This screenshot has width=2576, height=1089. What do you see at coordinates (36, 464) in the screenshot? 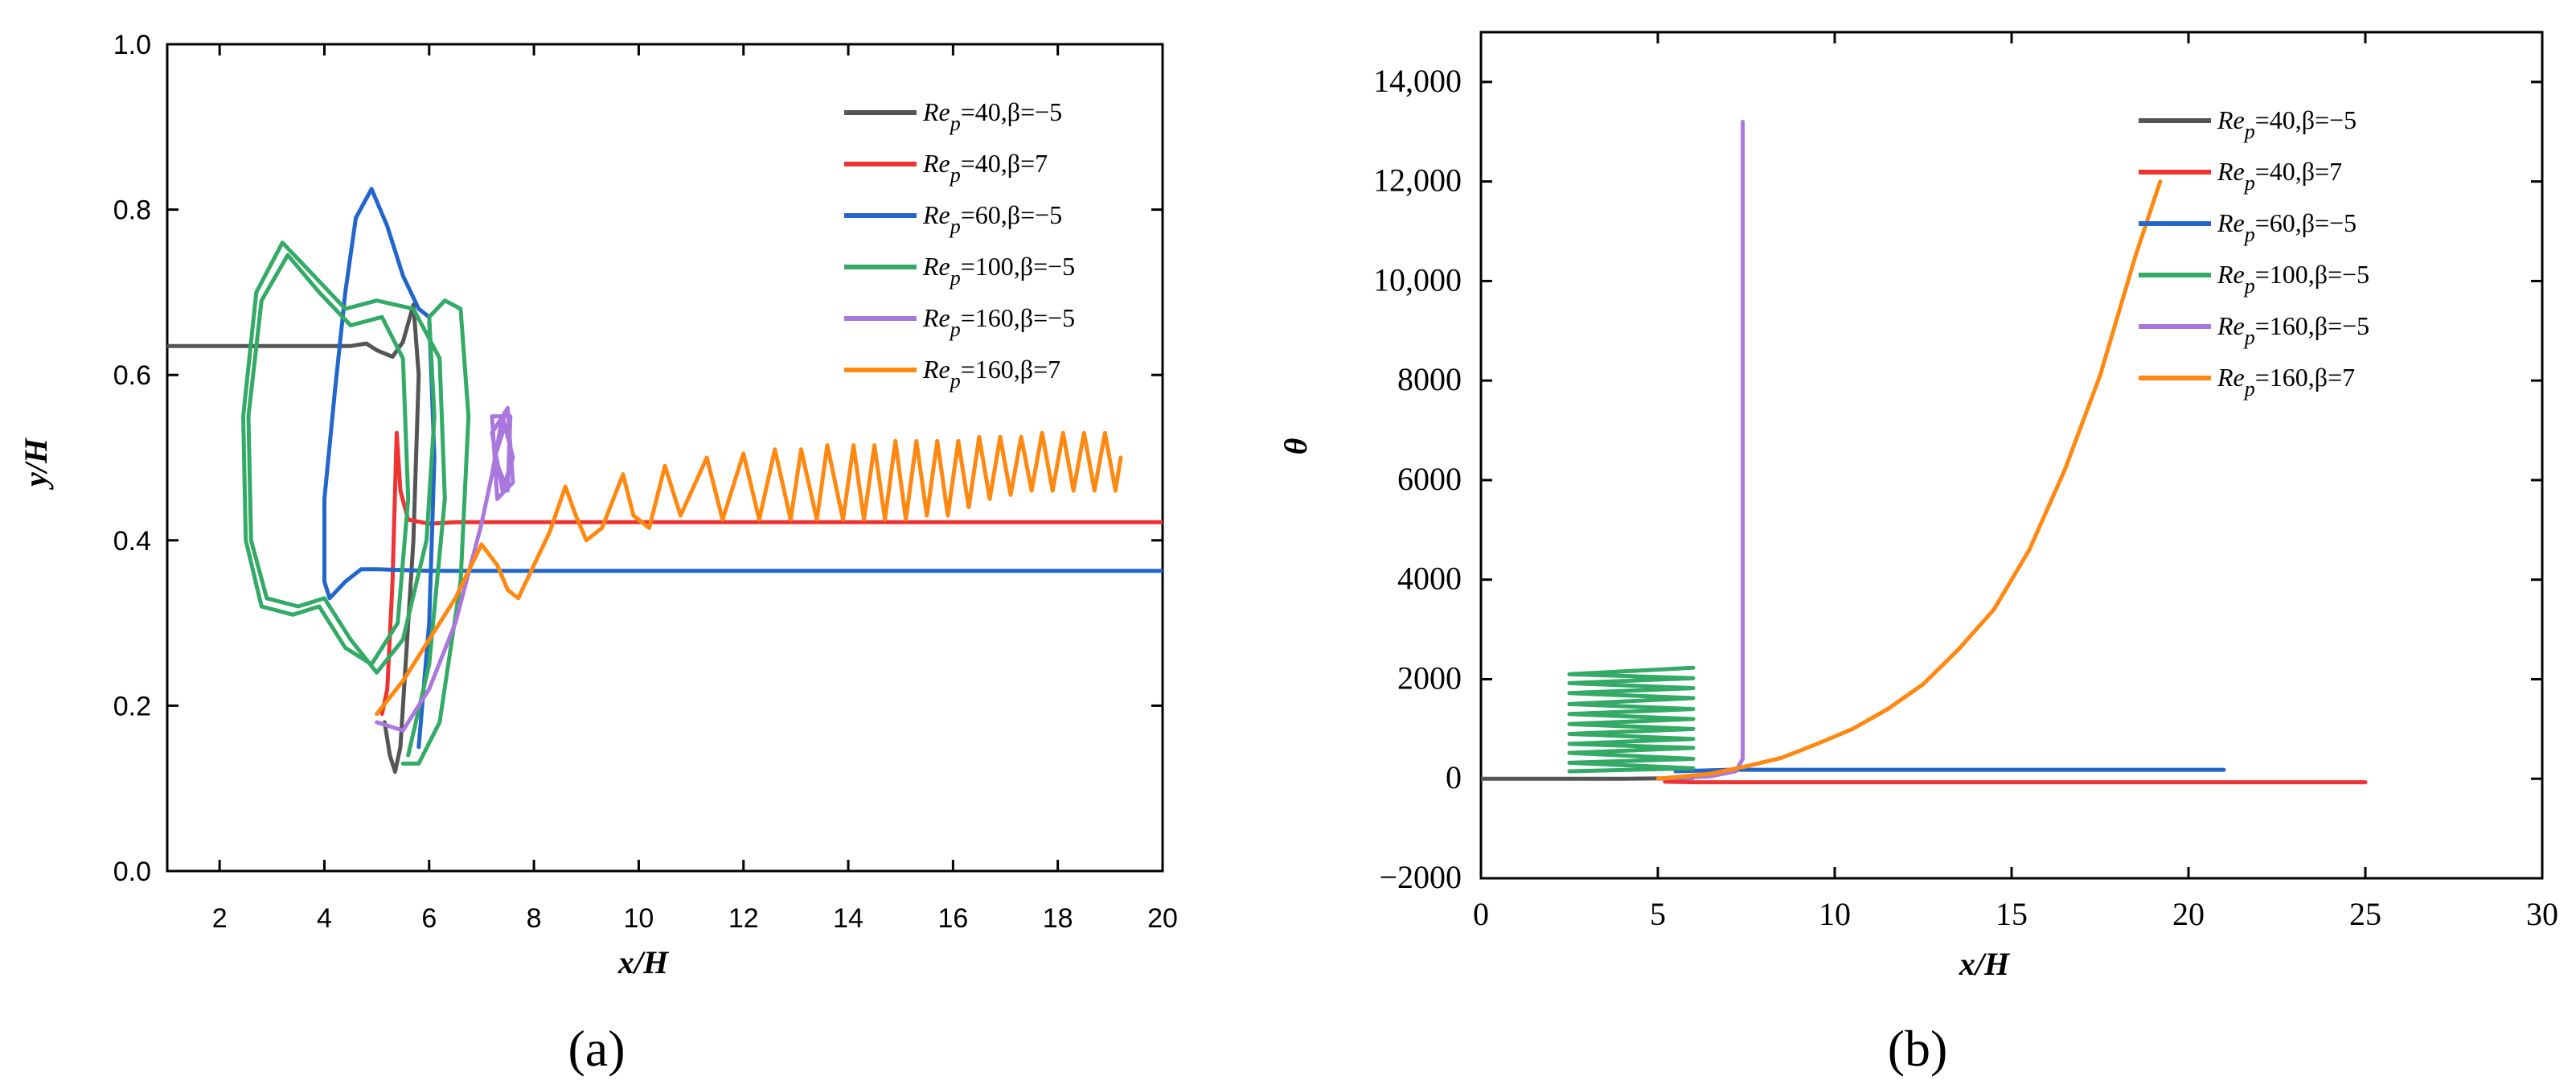
I see `y-axis-label: y/H` at bounding box center [36, 464].